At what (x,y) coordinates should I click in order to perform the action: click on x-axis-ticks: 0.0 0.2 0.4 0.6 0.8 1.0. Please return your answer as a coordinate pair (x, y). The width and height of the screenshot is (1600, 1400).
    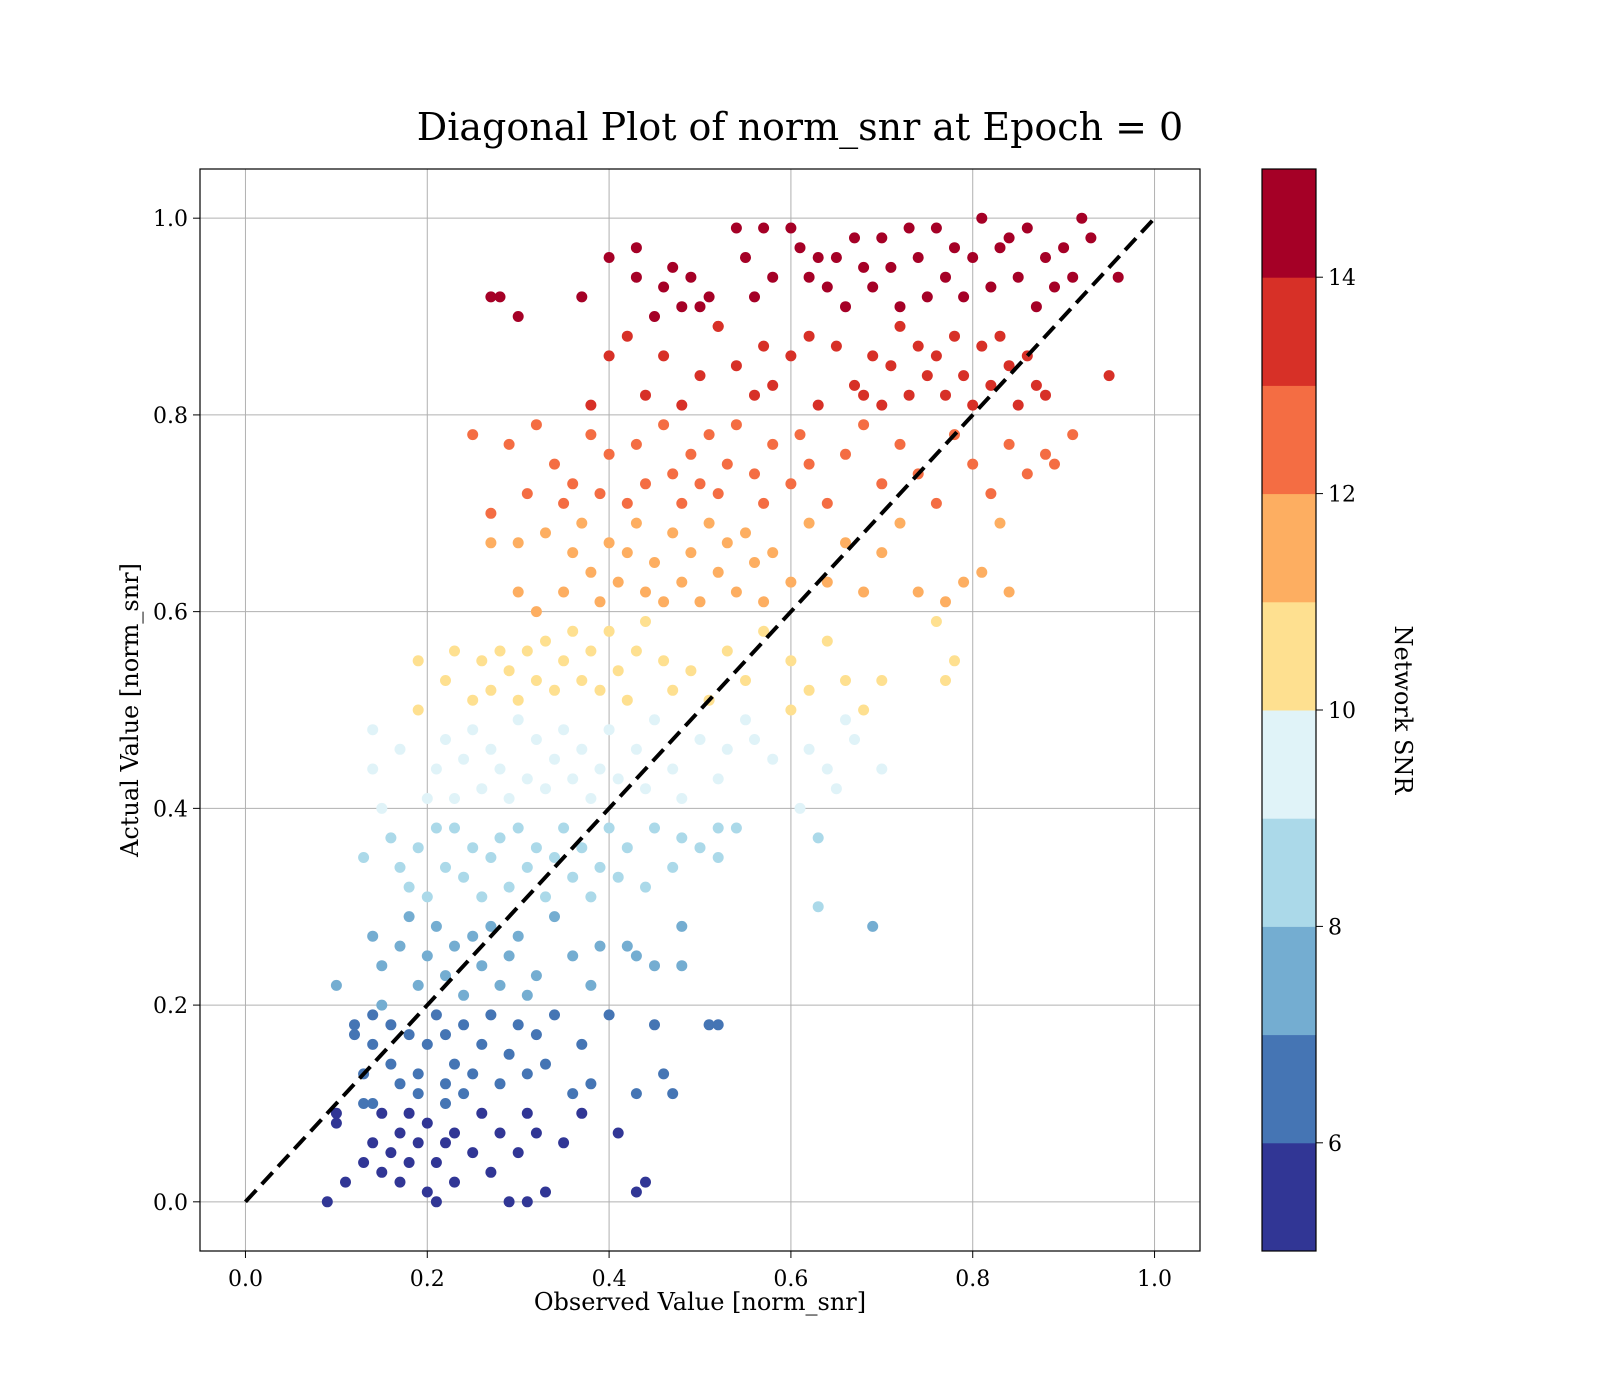
    Looking at the image, I should click on (700, 1271).